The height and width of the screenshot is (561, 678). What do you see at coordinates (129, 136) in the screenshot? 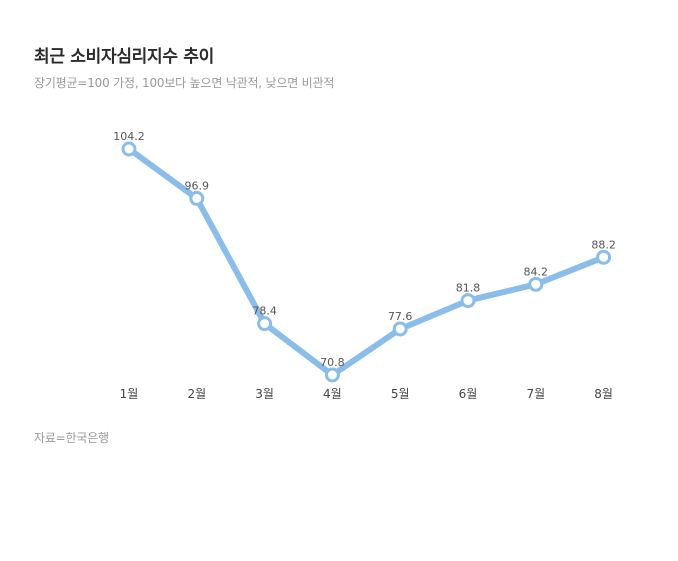
I see `data-label: 104.2` at bounding box center [129, 136].